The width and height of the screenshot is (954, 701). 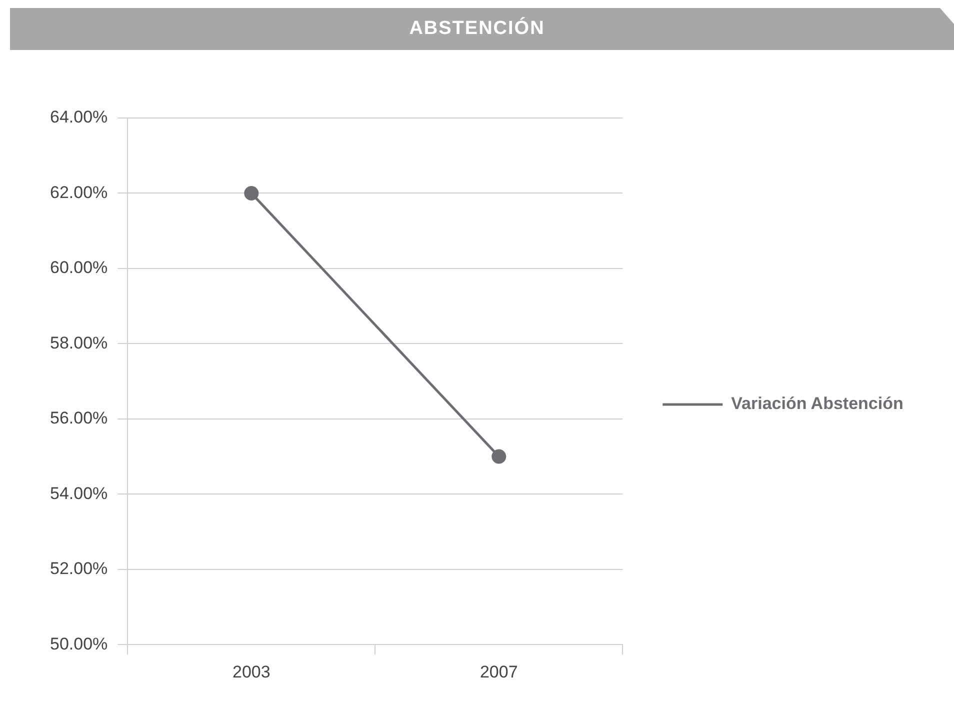 I want to click on y-tick-label: 52.00%, so click(x=79, y=568).